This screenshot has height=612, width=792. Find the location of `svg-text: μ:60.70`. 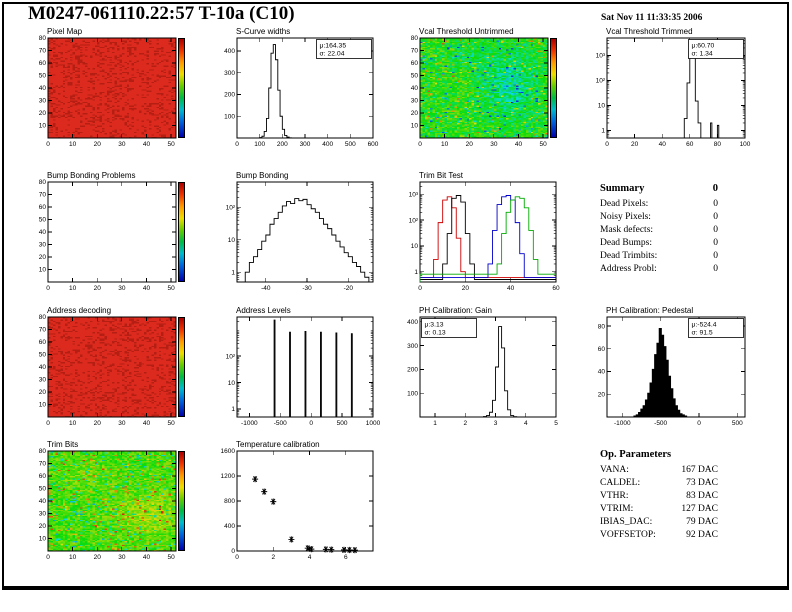

svg-text: μ:60.70 is located at coordinates (703, 46).